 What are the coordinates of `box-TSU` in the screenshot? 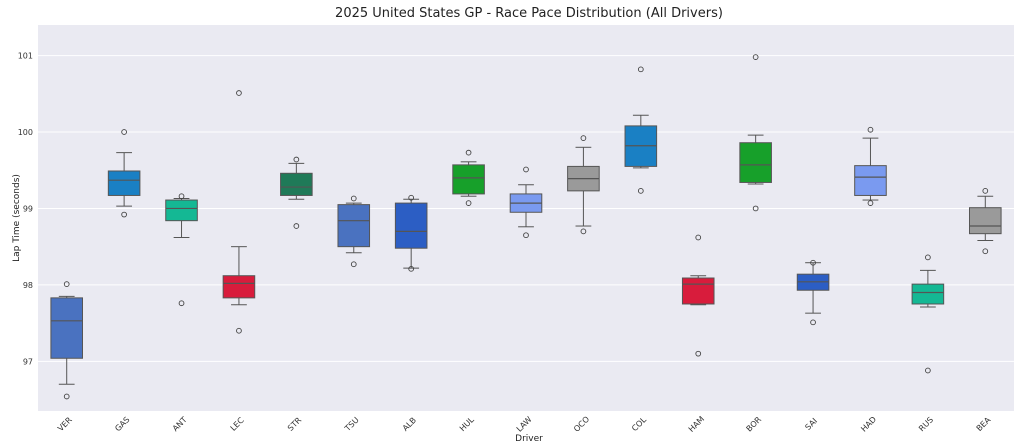 It's located at (354, 231).